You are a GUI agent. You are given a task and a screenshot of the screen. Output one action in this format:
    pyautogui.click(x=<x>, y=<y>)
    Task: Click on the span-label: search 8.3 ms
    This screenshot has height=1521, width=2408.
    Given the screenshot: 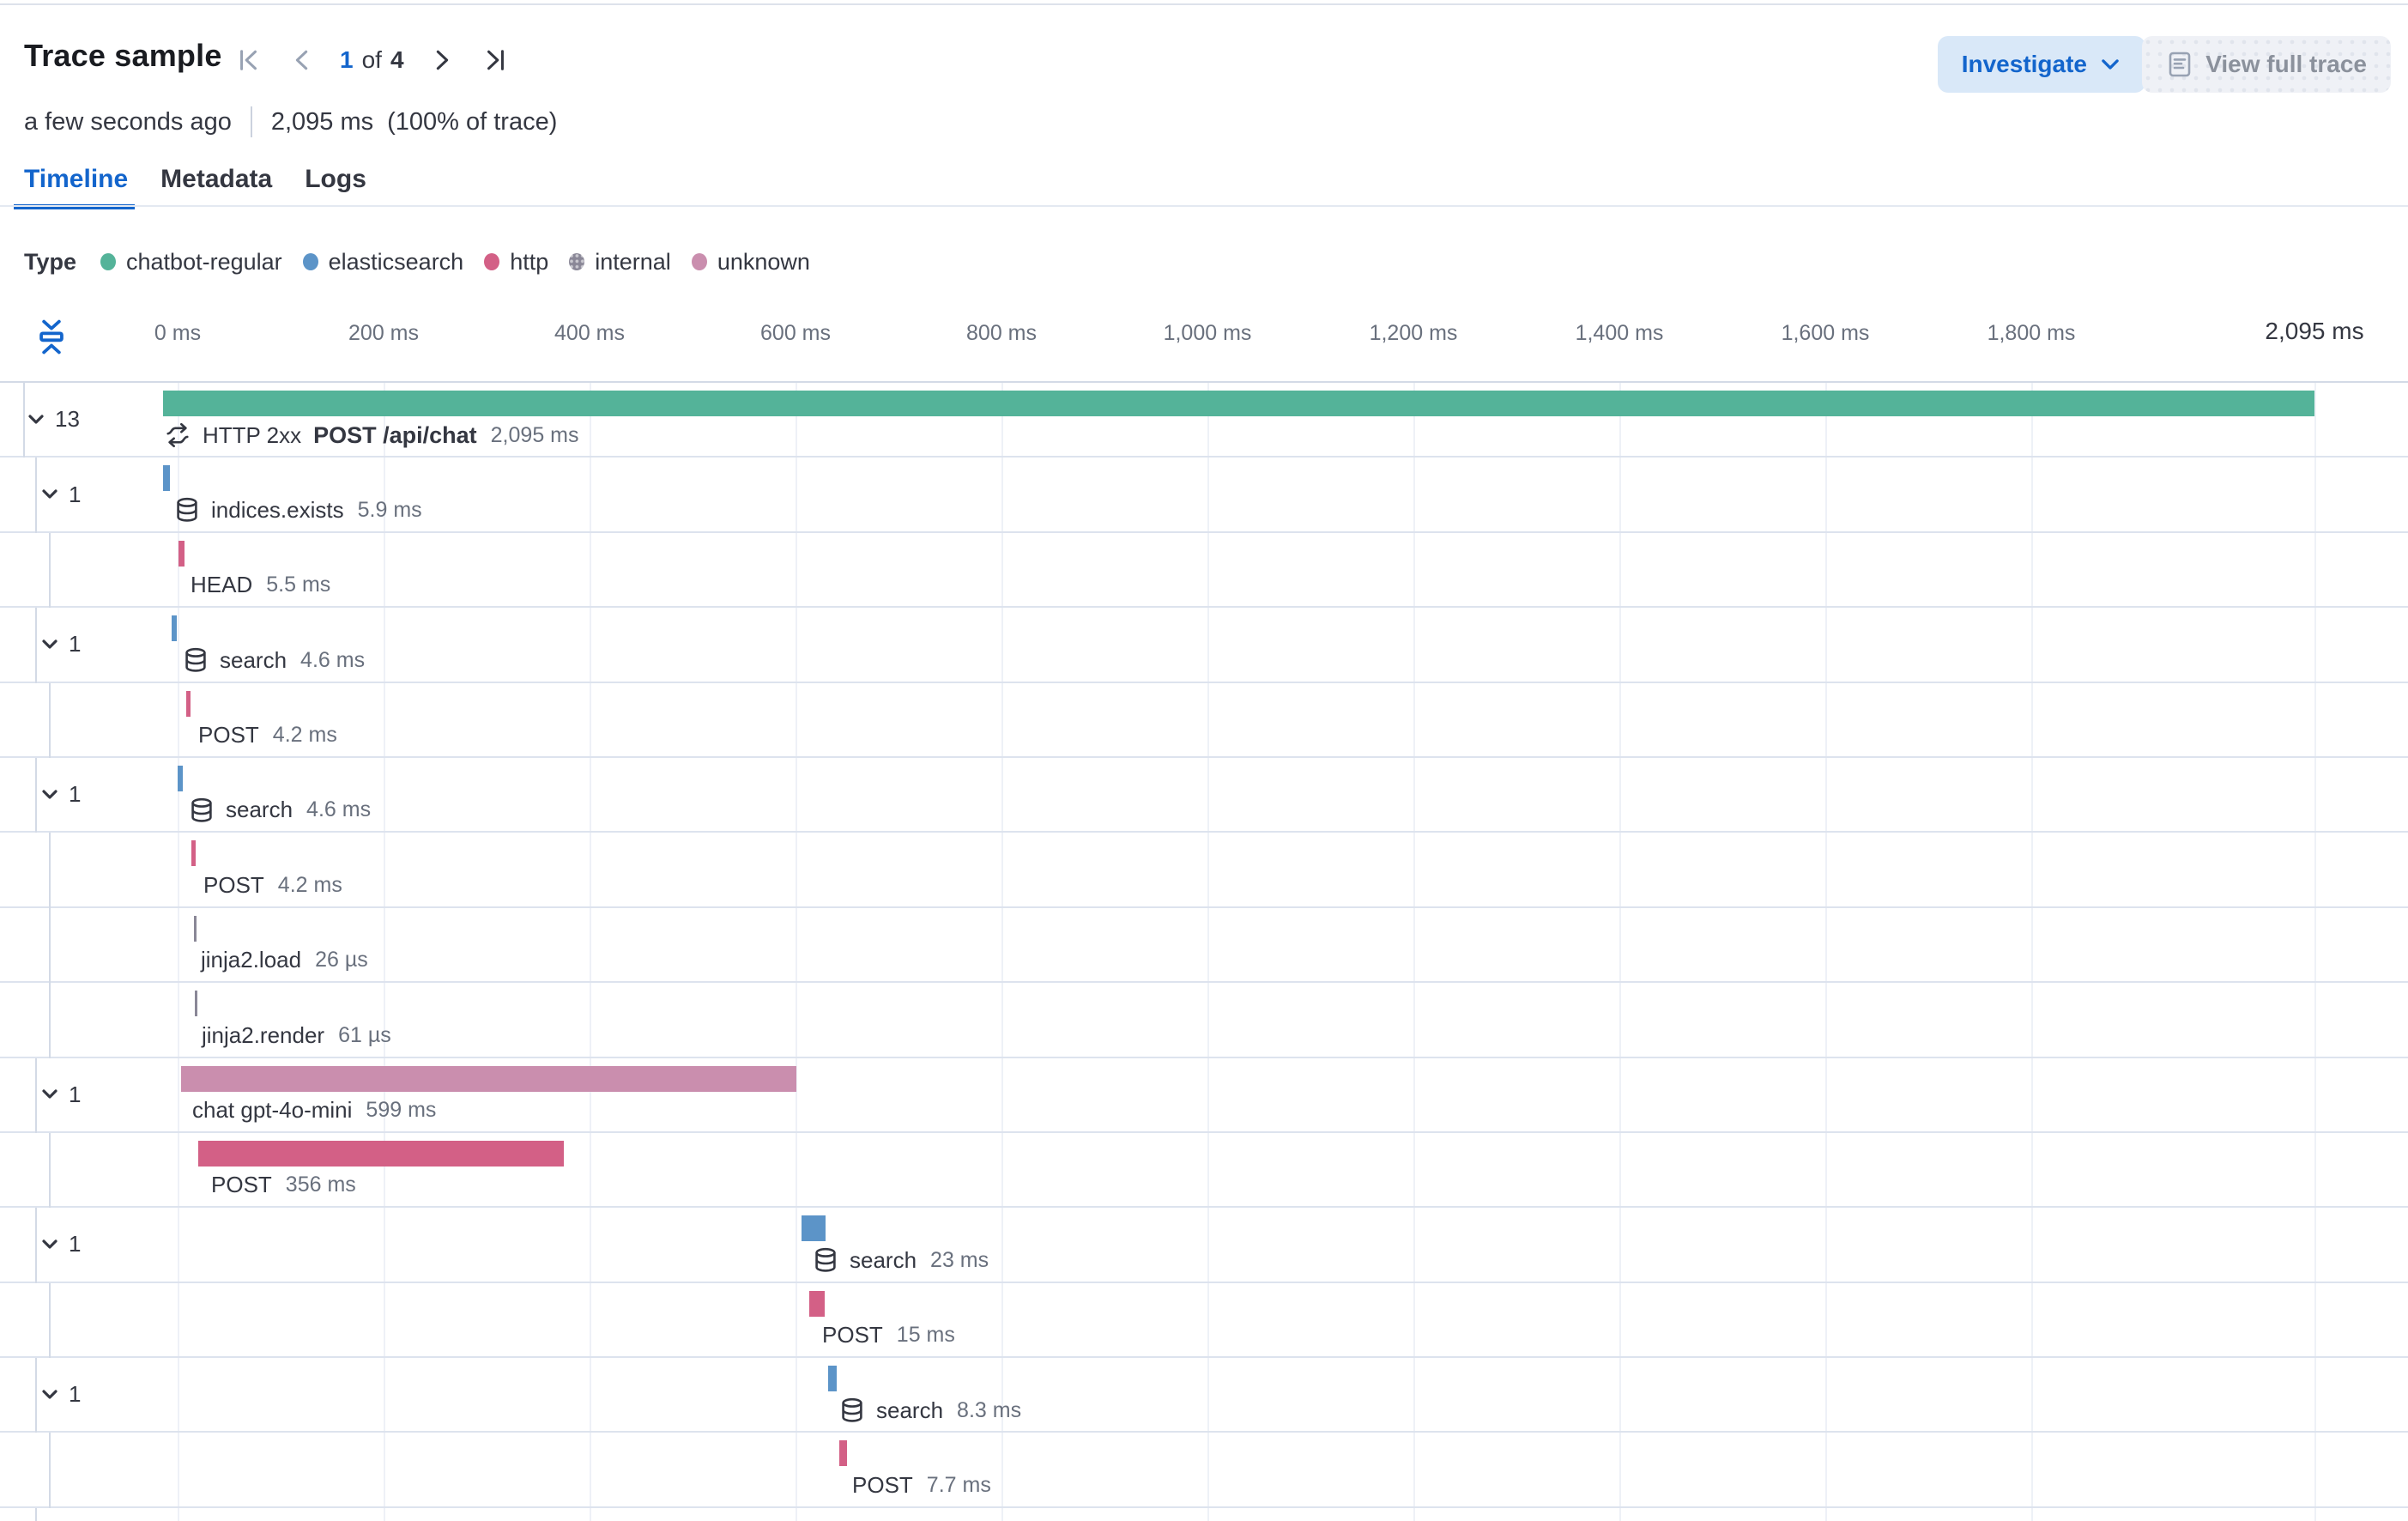 What is the action you would take?
    pyautogui.click(x=930, y=1410)
    